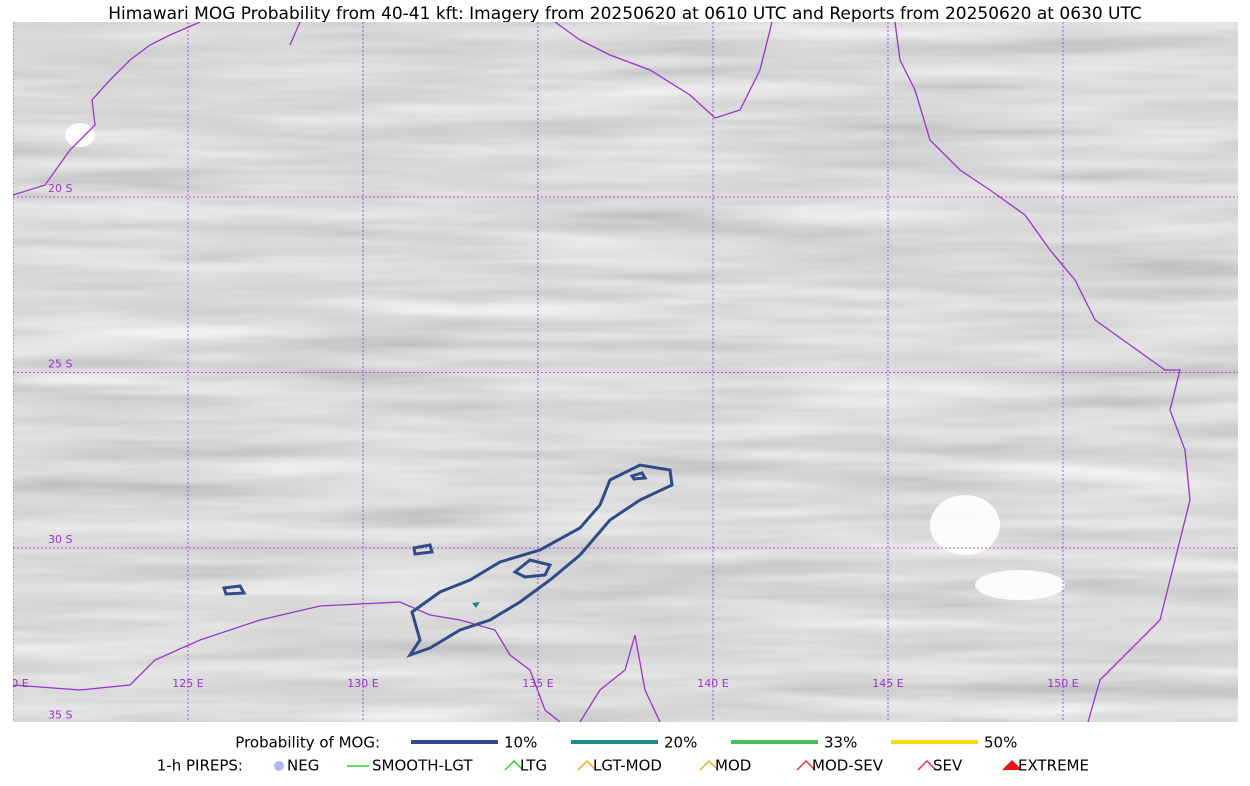  What do you see at coordinates (60, 715) in the screenshot?
I see `lat-label: 35 S` at bounding box center [60, 715].